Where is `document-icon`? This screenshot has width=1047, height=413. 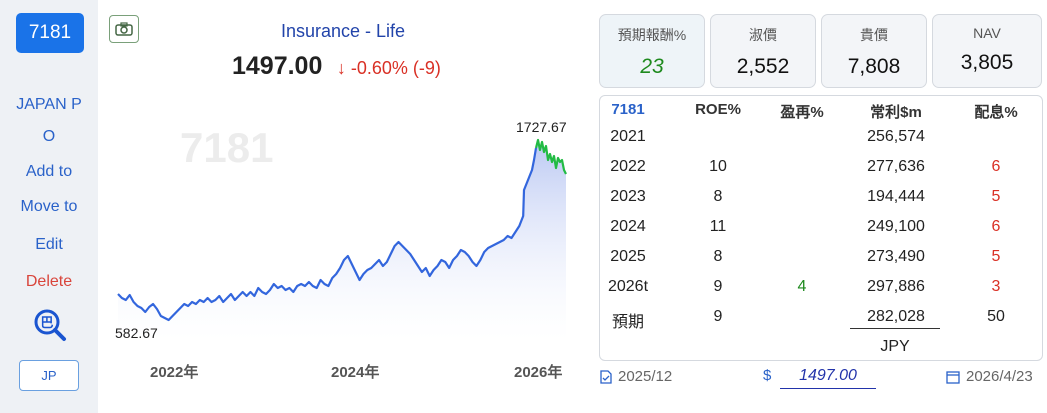 document-icon is located at coordinates (606, 376).